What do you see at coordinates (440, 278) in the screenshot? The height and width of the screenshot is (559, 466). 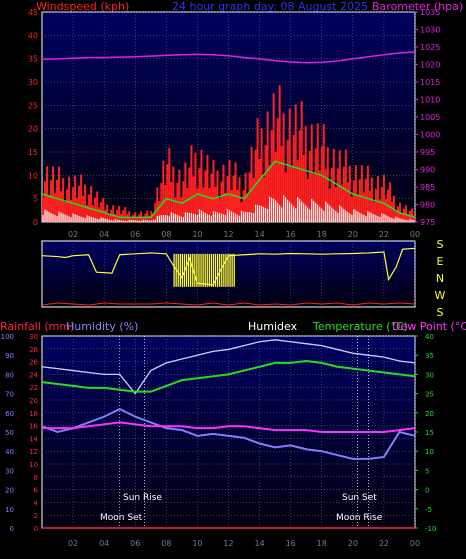 I see `direction-letter-3: N` at bounding box center [440, 278].